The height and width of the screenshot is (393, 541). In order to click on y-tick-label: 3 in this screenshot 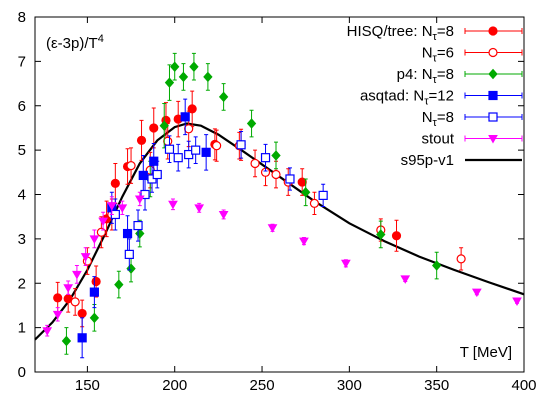, I will do `click(22, 239)`.